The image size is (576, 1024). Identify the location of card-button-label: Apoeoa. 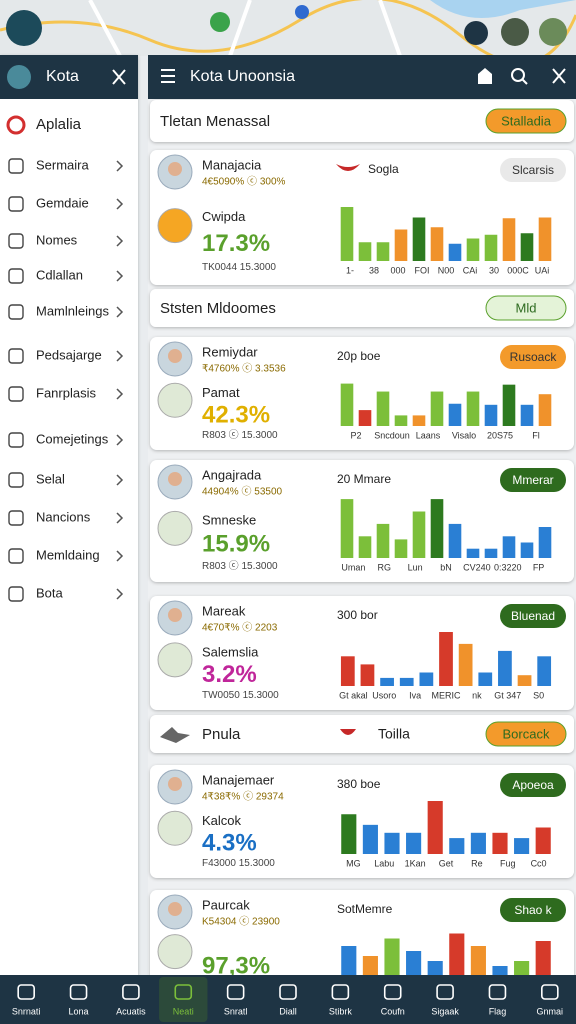
(533, 785).